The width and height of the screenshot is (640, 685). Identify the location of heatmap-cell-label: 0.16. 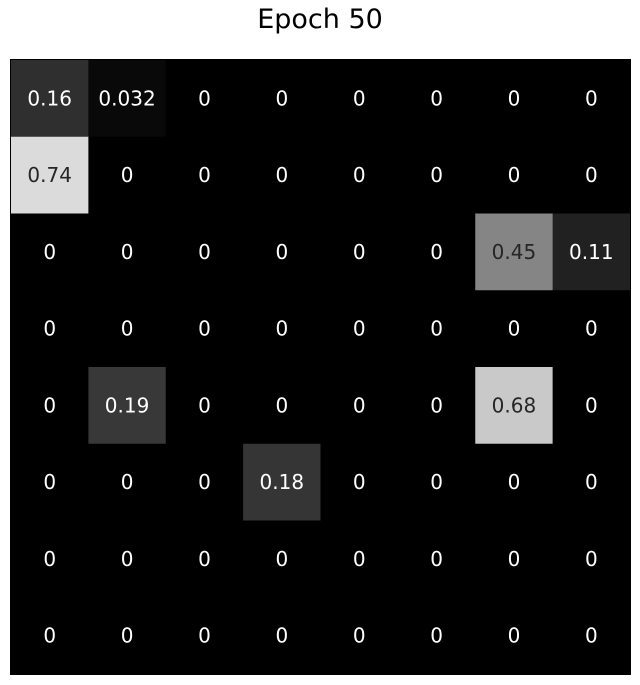
(49, 98).